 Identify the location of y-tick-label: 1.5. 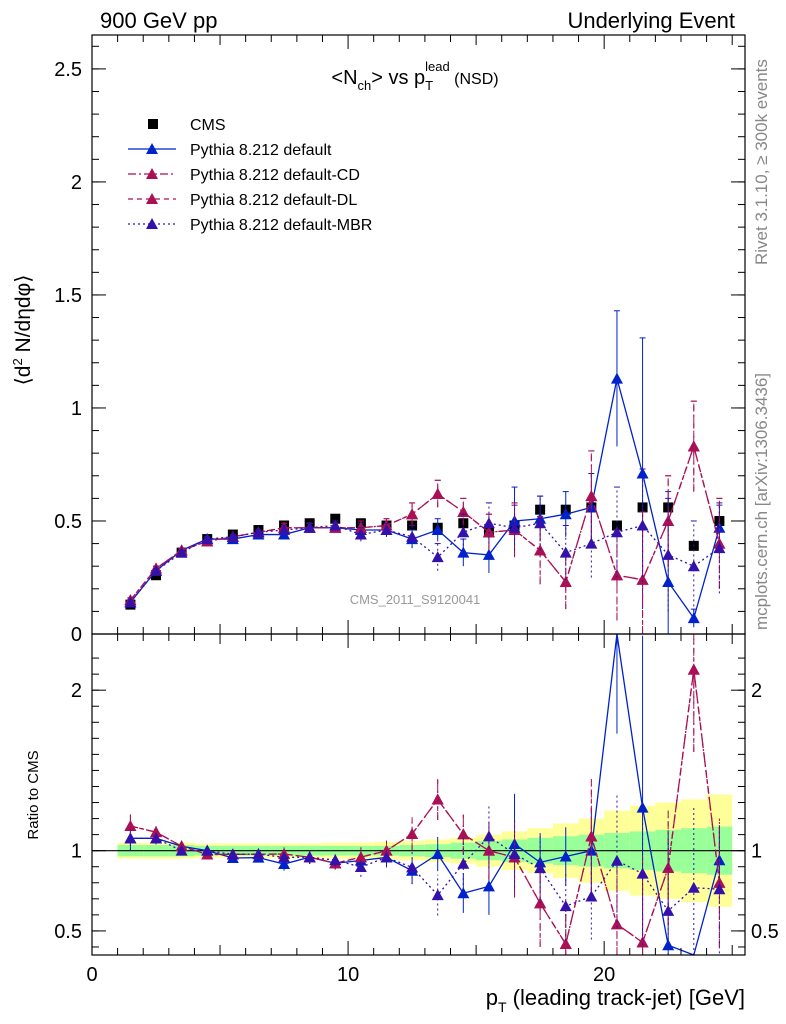
(68, 296).